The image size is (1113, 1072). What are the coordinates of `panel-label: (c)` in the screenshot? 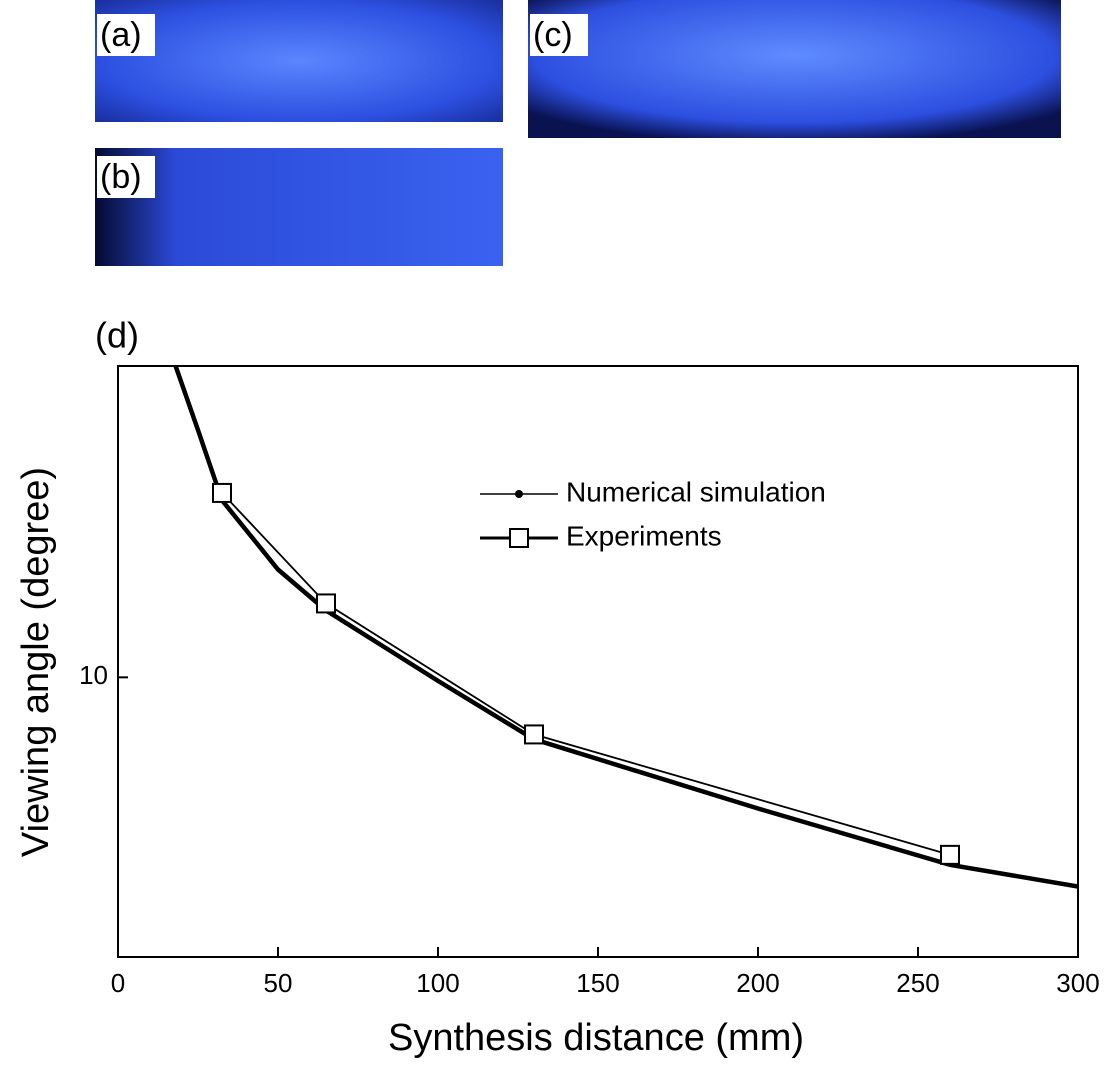 It's located at (553, 35).